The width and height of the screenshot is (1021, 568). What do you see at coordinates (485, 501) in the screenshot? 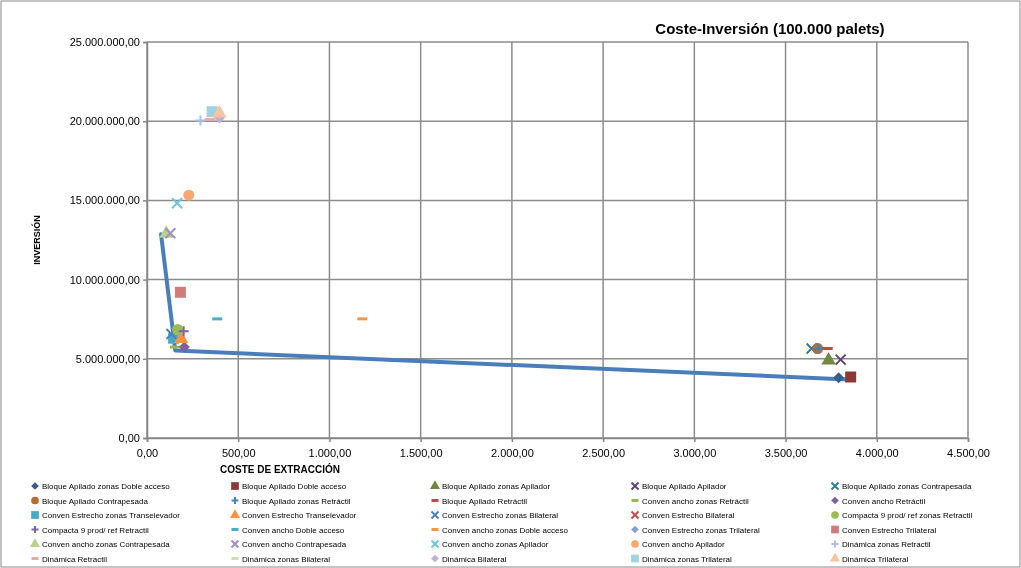
I see `legend-label: Bloque Apilado Retráctil` at bounding box center [485, 501].